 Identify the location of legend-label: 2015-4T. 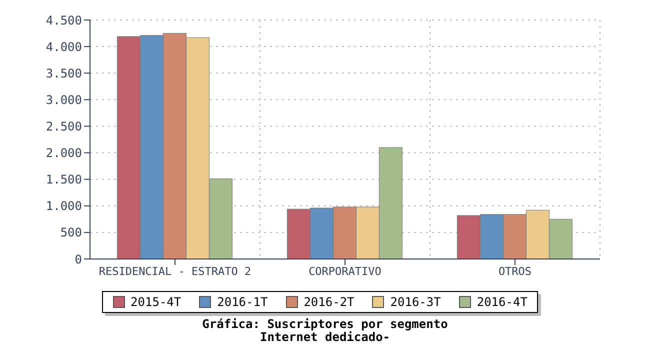
(156, 302).